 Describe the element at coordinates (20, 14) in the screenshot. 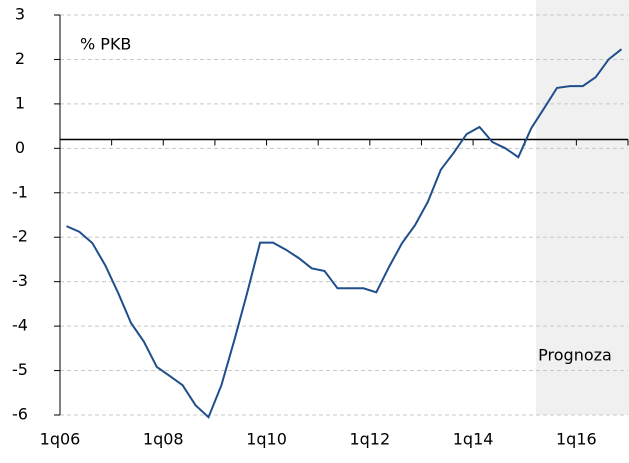

I see `y-tick-label: 3` at that location.